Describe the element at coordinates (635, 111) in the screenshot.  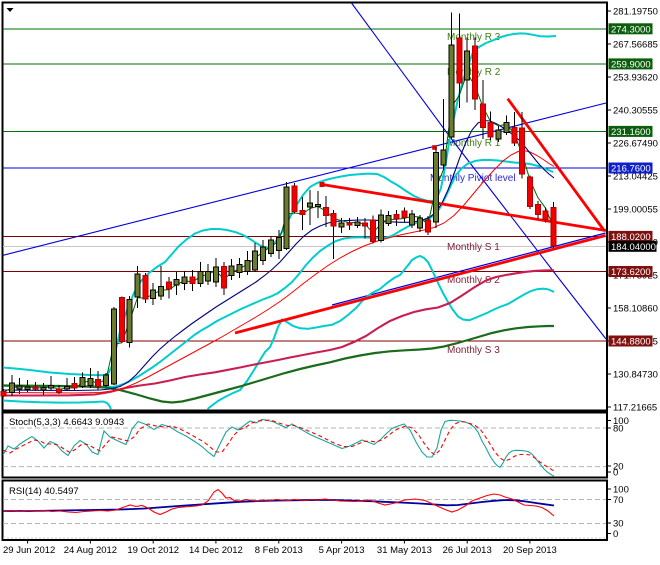
I see `svg-text: 240.30555` at that location.